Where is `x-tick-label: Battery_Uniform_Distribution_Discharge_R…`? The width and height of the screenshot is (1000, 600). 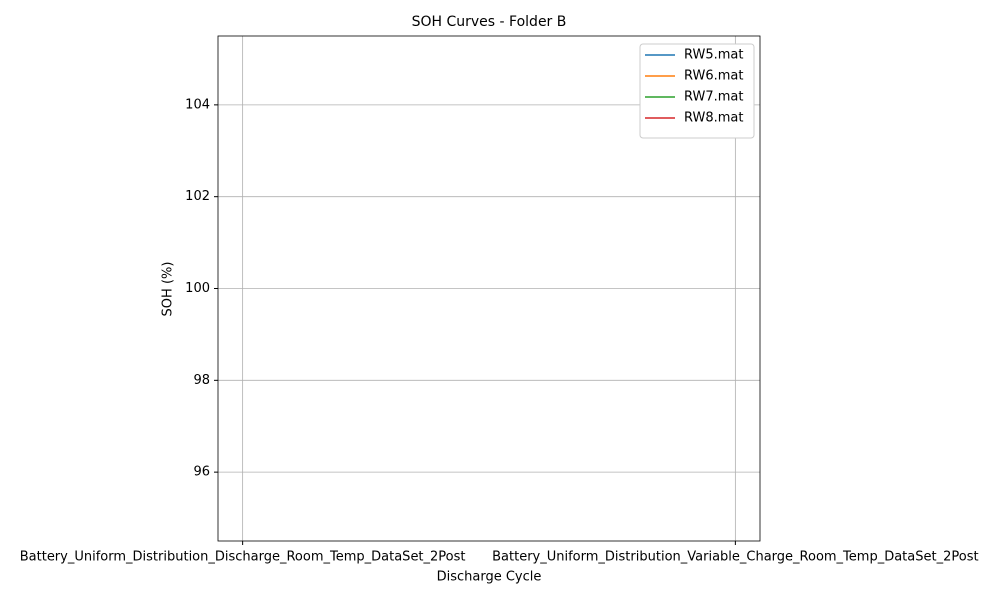
x-tick-label: Battery_Uniform_Distribution_Discharge_R… is located at coordinates (243, 557).